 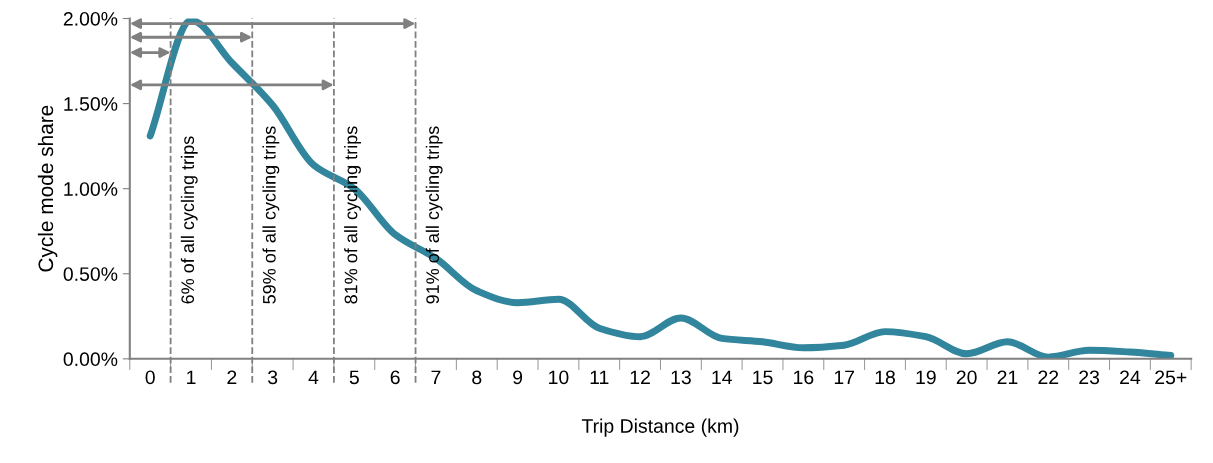 What do you see at coordinates (90, 359) in the screenshot?
I see `y-tick-label: 0.00%` at bounding box center [90, 359].